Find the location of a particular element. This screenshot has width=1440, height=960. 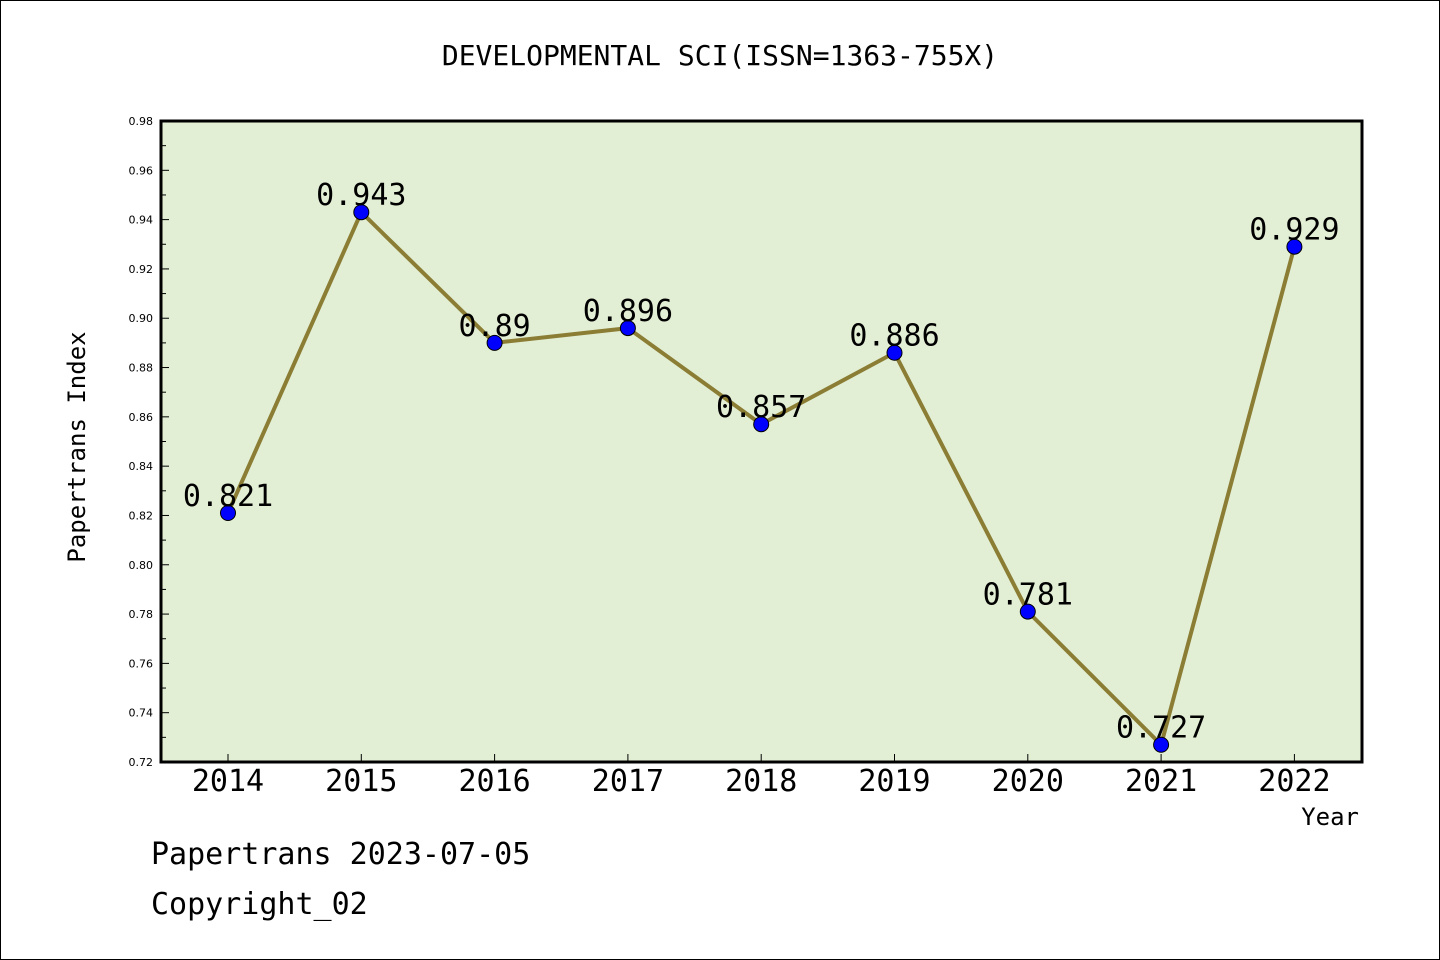

chart-title: DEVELOPMENTAL SCI(ISSN=1363-755X) is located at coordinates (720, 55).